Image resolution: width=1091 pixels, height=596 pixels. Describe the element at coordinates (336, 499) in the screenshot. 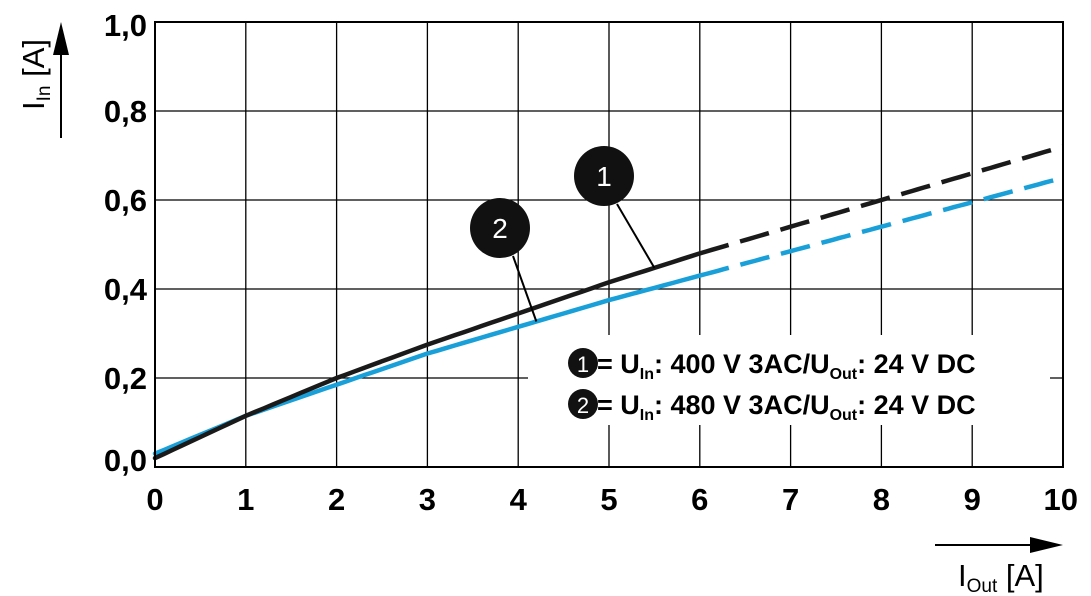

I see `x-tick-label: 2` at that location.